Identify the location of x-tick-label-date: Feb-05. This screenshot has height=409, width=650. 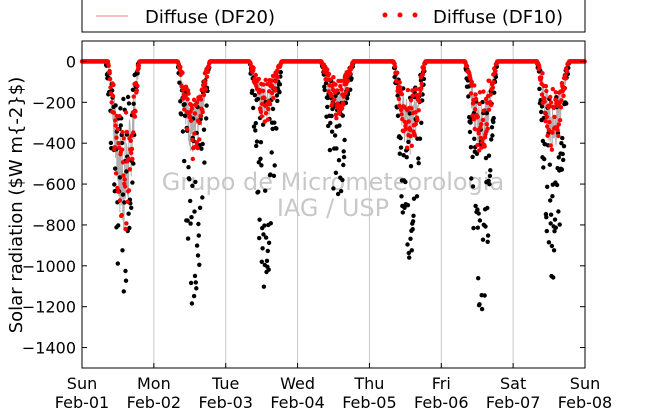
(369, 401).